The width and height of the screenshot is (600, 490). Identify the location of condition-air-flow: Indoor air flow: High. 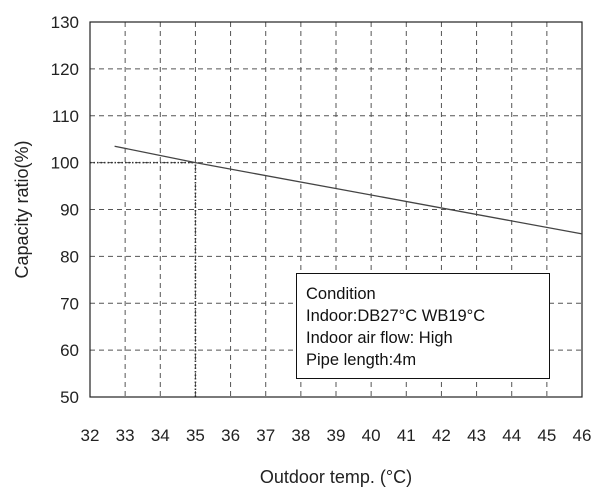
(379, 338).